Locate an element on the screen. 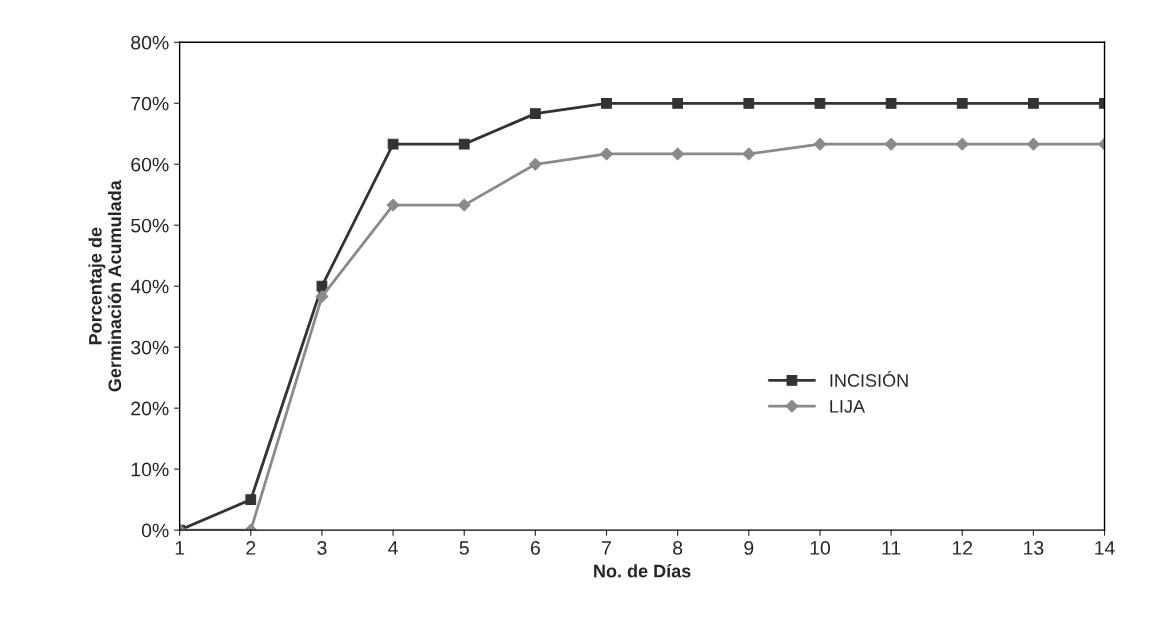 The width and height of the screenshot is (1159, 641). x-tick-label: 14 is located at coordinates (1105, 548).